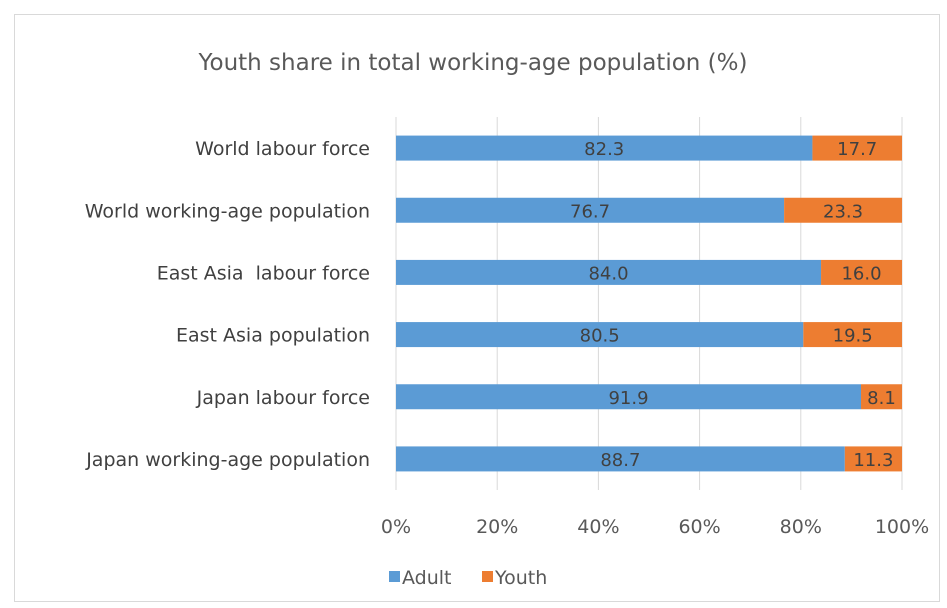 This screenshot has width=947, height=608. I want to click on legend-swatch-youth, so click(487, 576).